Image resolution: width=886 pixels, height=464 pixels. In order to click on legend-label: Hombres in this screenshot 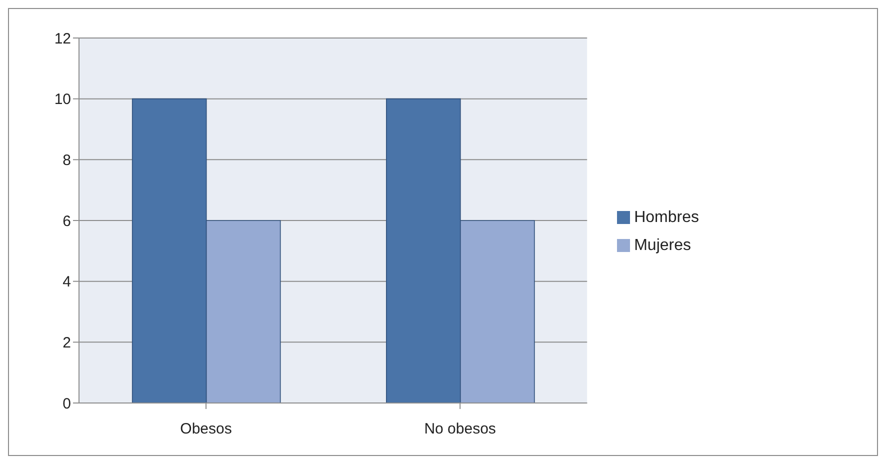, I will do `click(666, 217)`.